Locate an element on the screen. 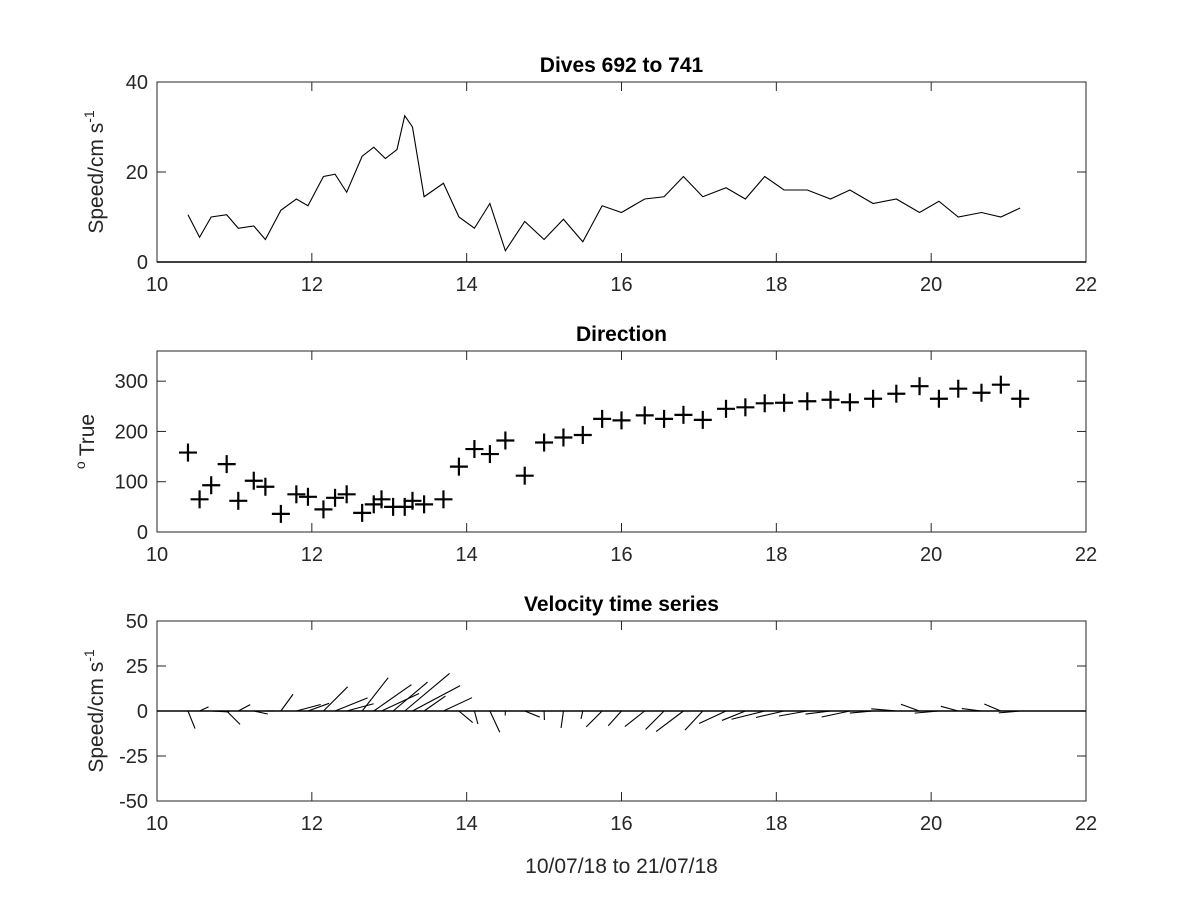 This screenshot has width=1200, height=900. y-tick-label: 20 is located at coordinates (137, 173).